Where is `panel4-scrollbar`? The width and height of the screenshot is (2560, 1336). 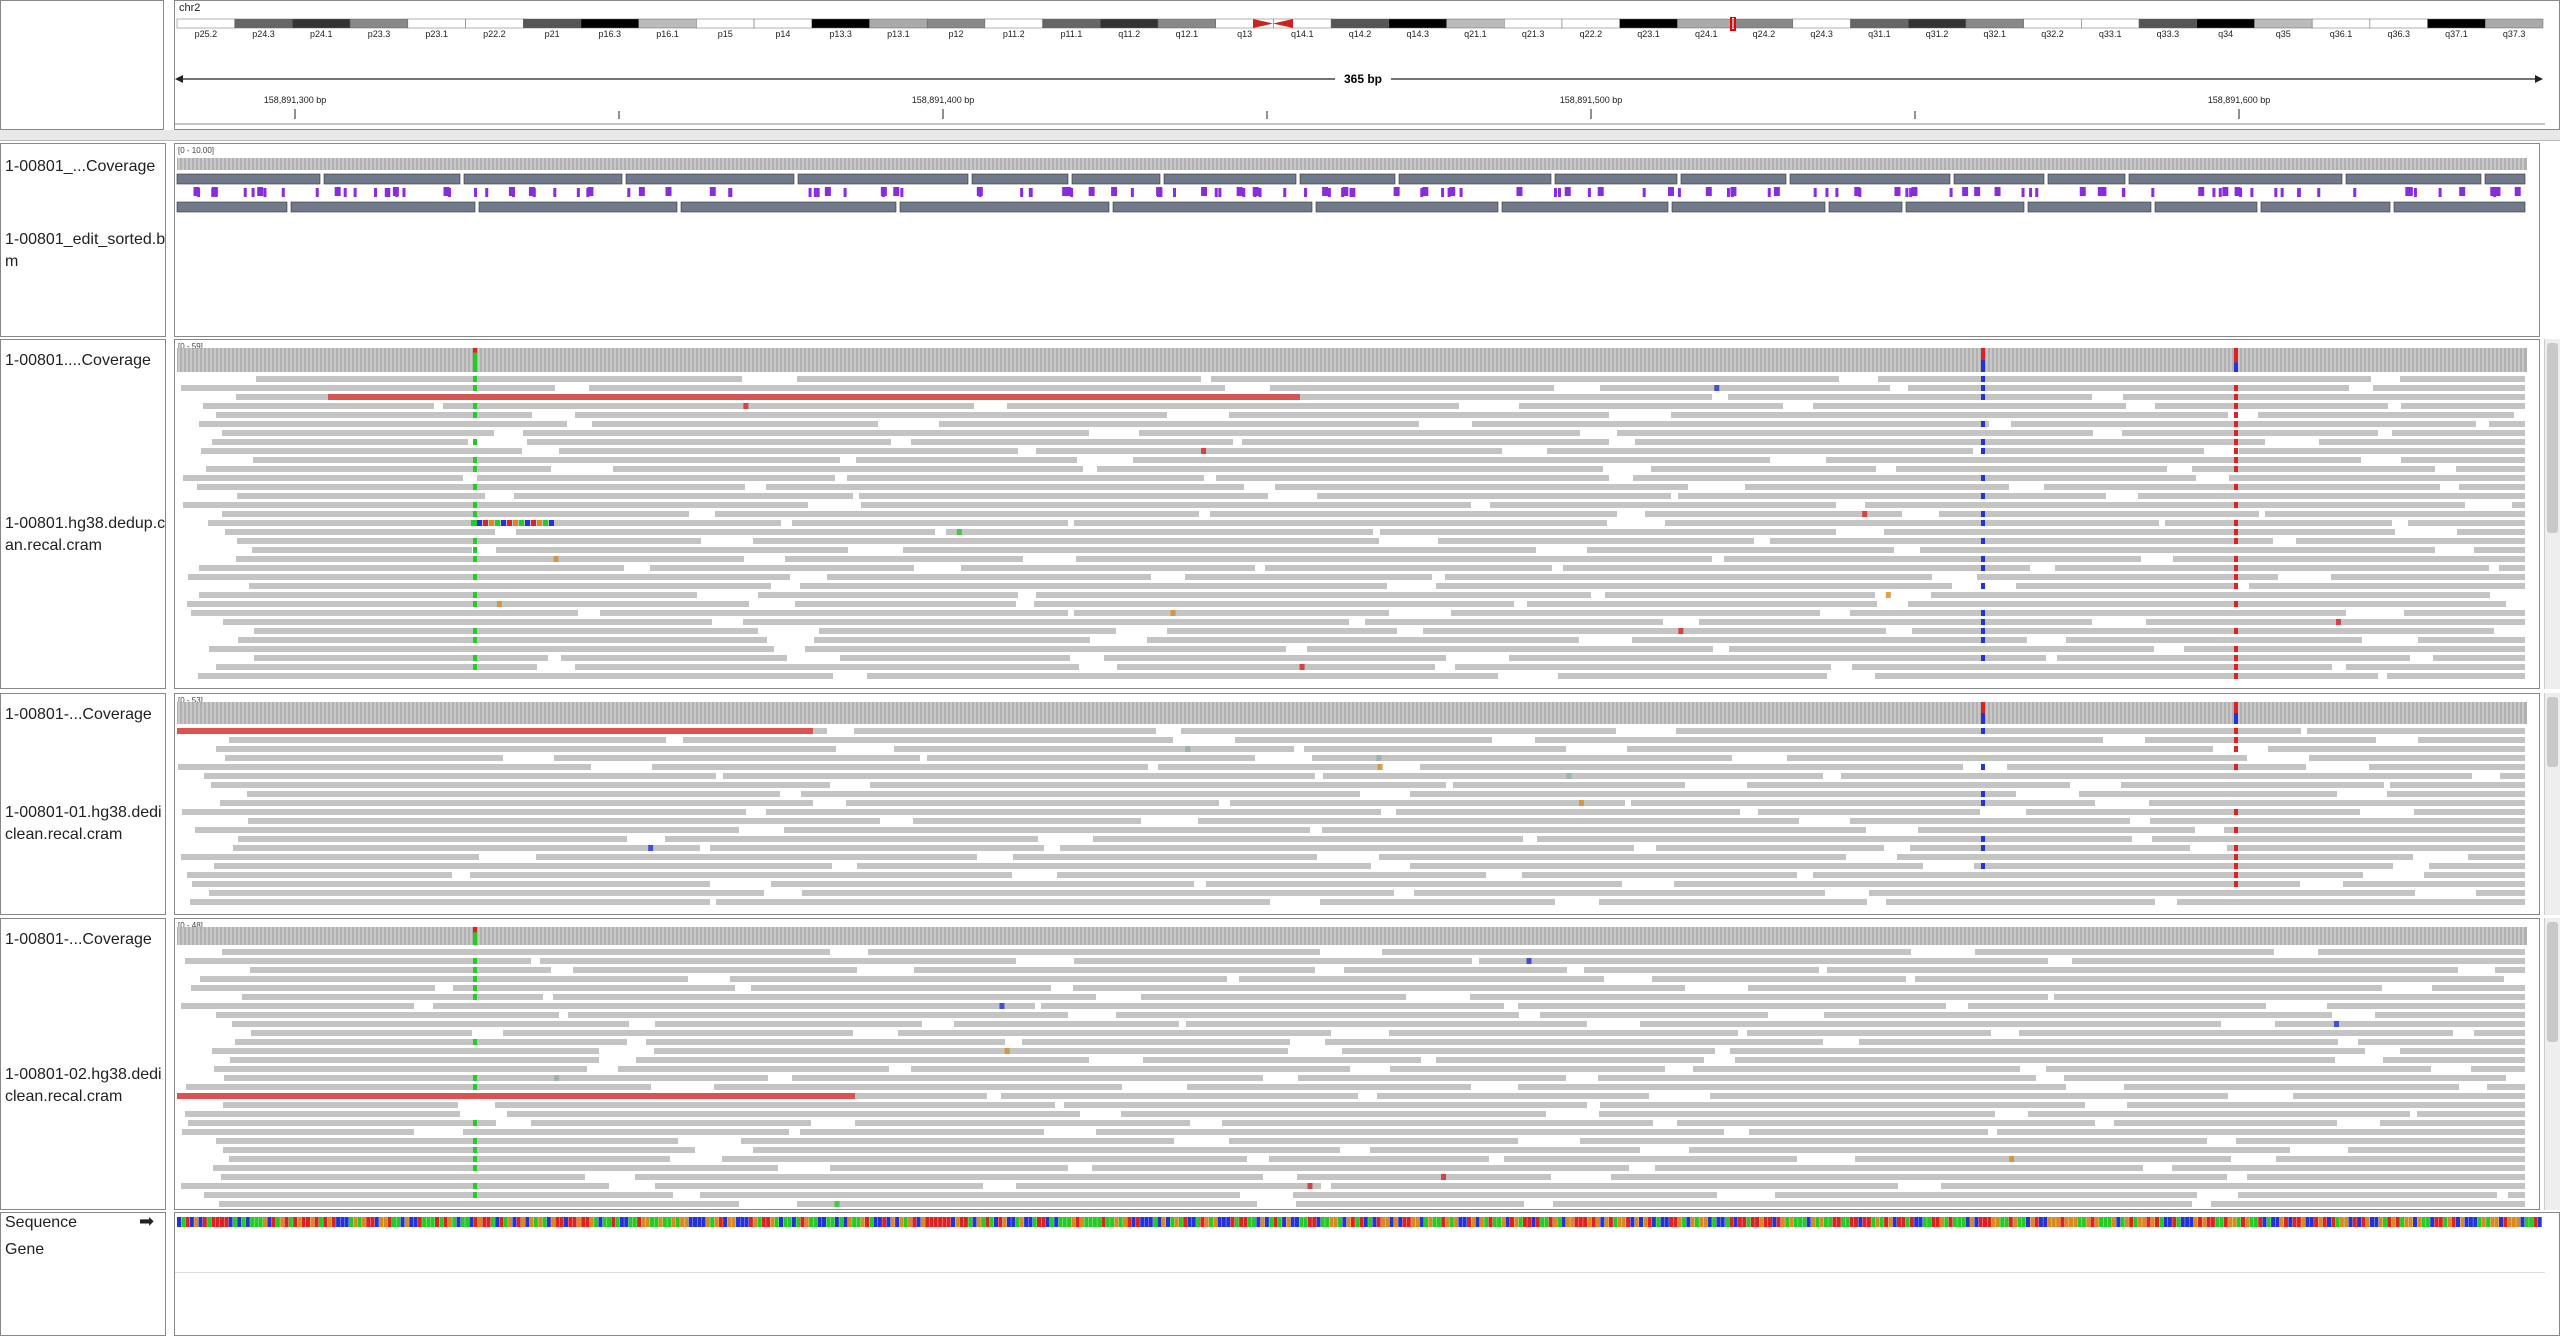
panel4-scrollbar is located at coordinates (2552, 1064).